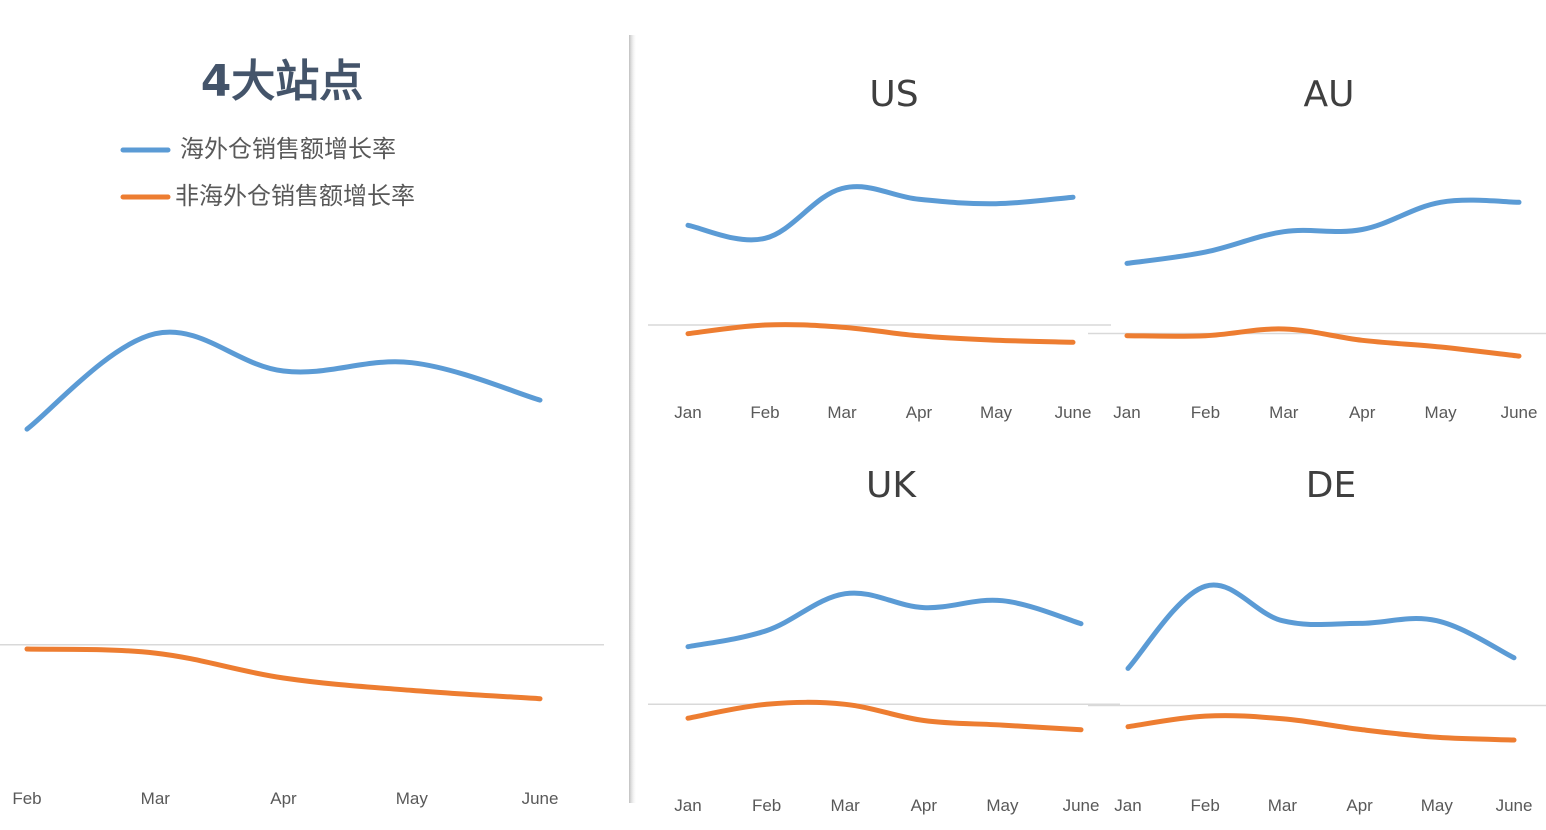 Image resolution: width=1546 pixels, height=830 pixels. What do you see at coordinates (1329, 94) in the screenshot?
I see `chart-au-title: AU` at bounding box center [1329, 94].